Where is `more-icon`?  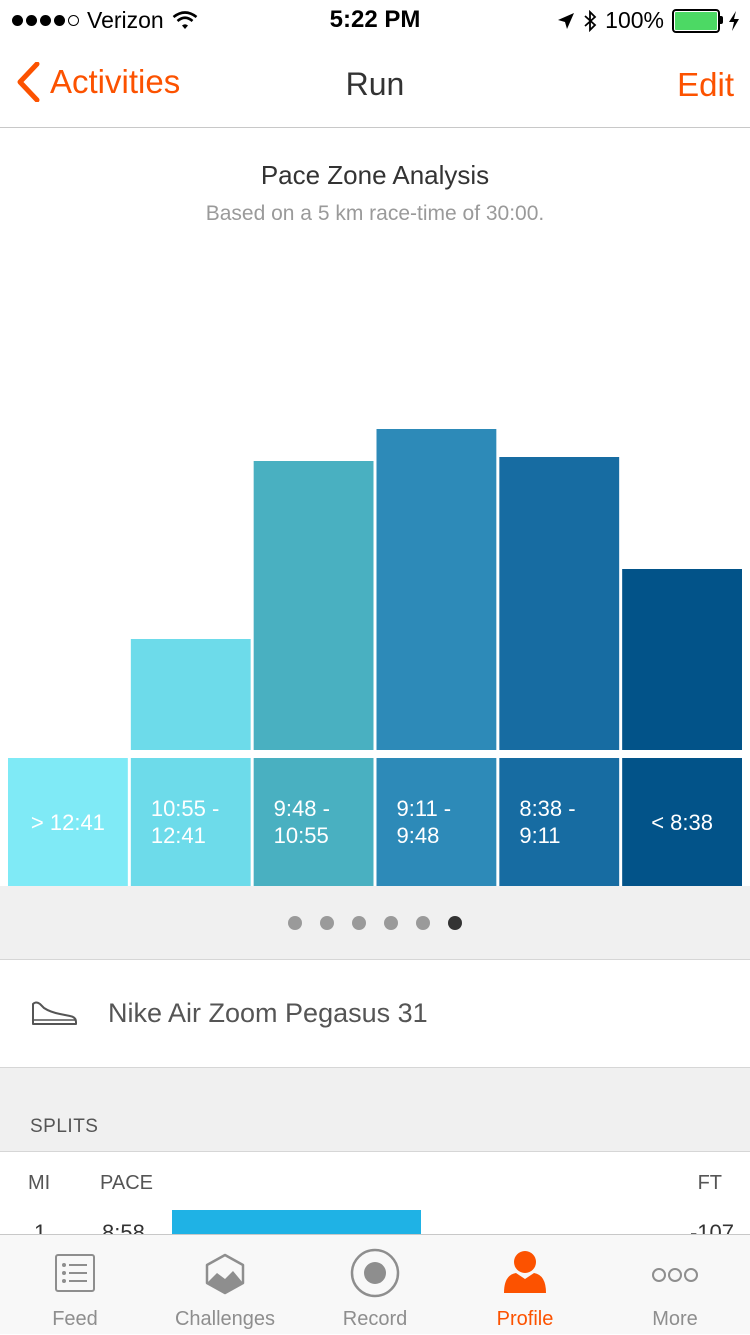 more-icon is located at coordinates (675, 1275).